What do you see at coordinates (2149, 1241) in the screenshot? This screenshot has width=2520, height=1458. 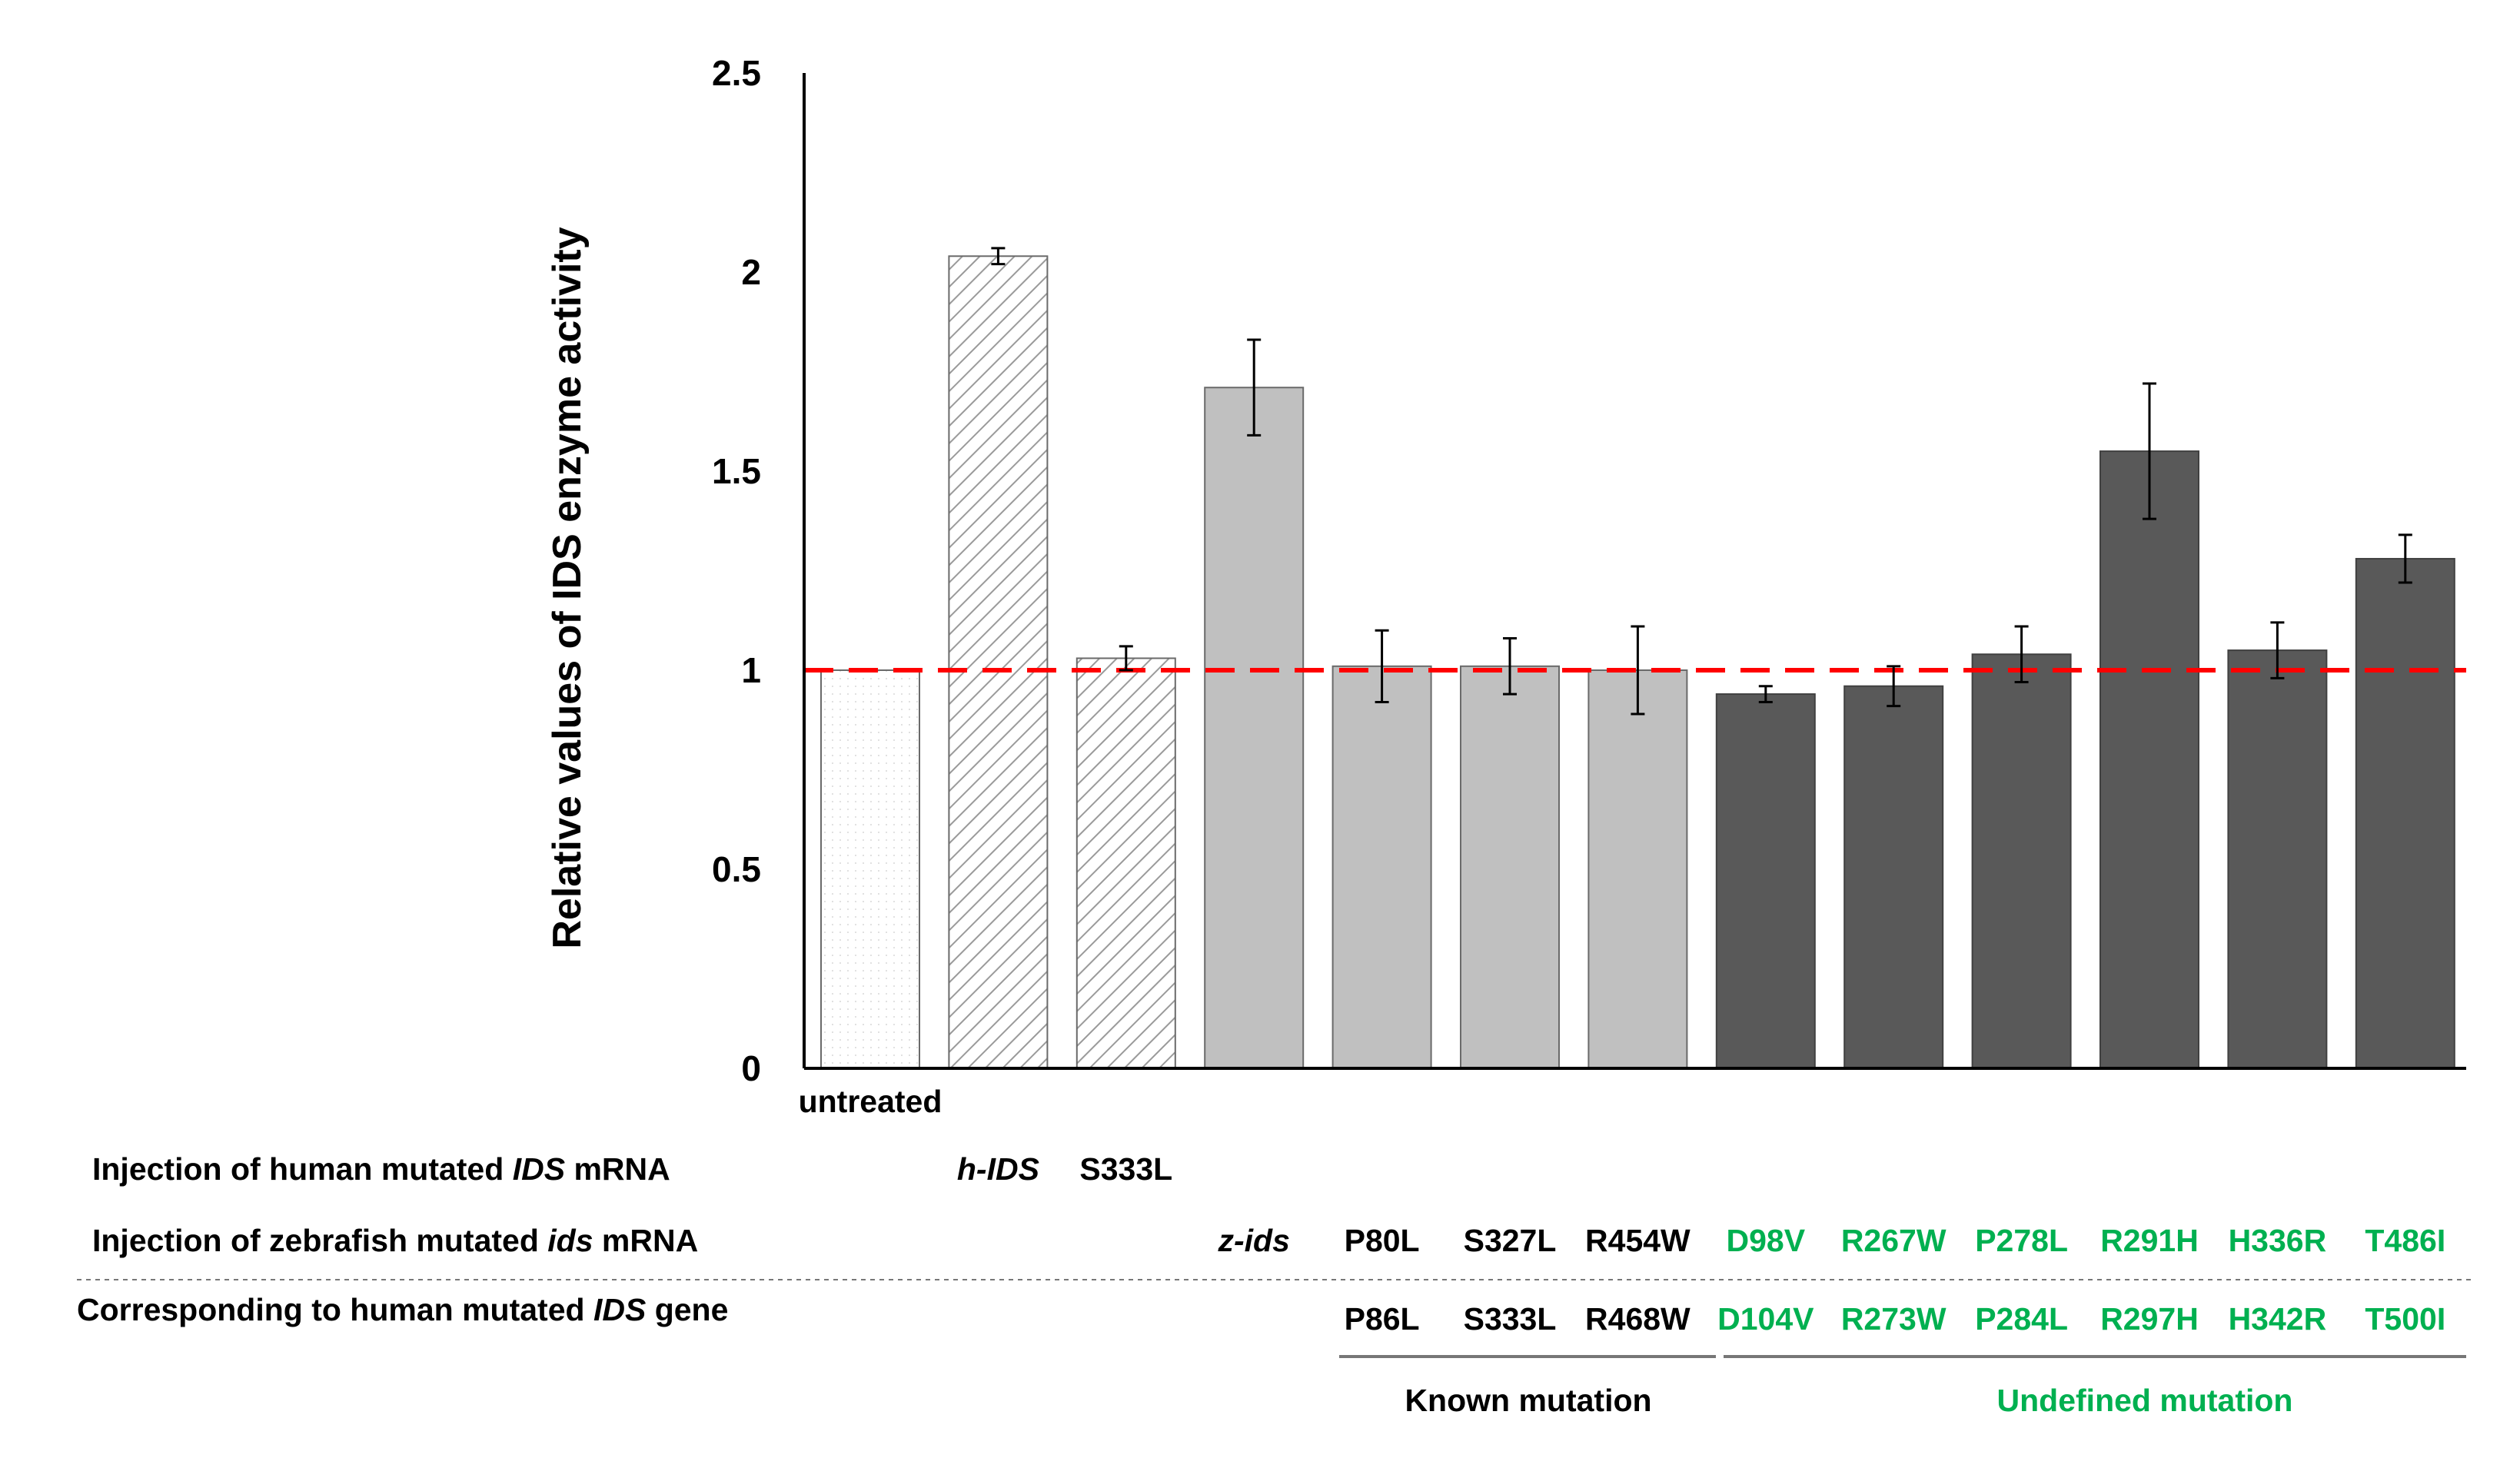 I see `zebrafish-entry-r291h: R291H` at bounding box center [2149, 1241].